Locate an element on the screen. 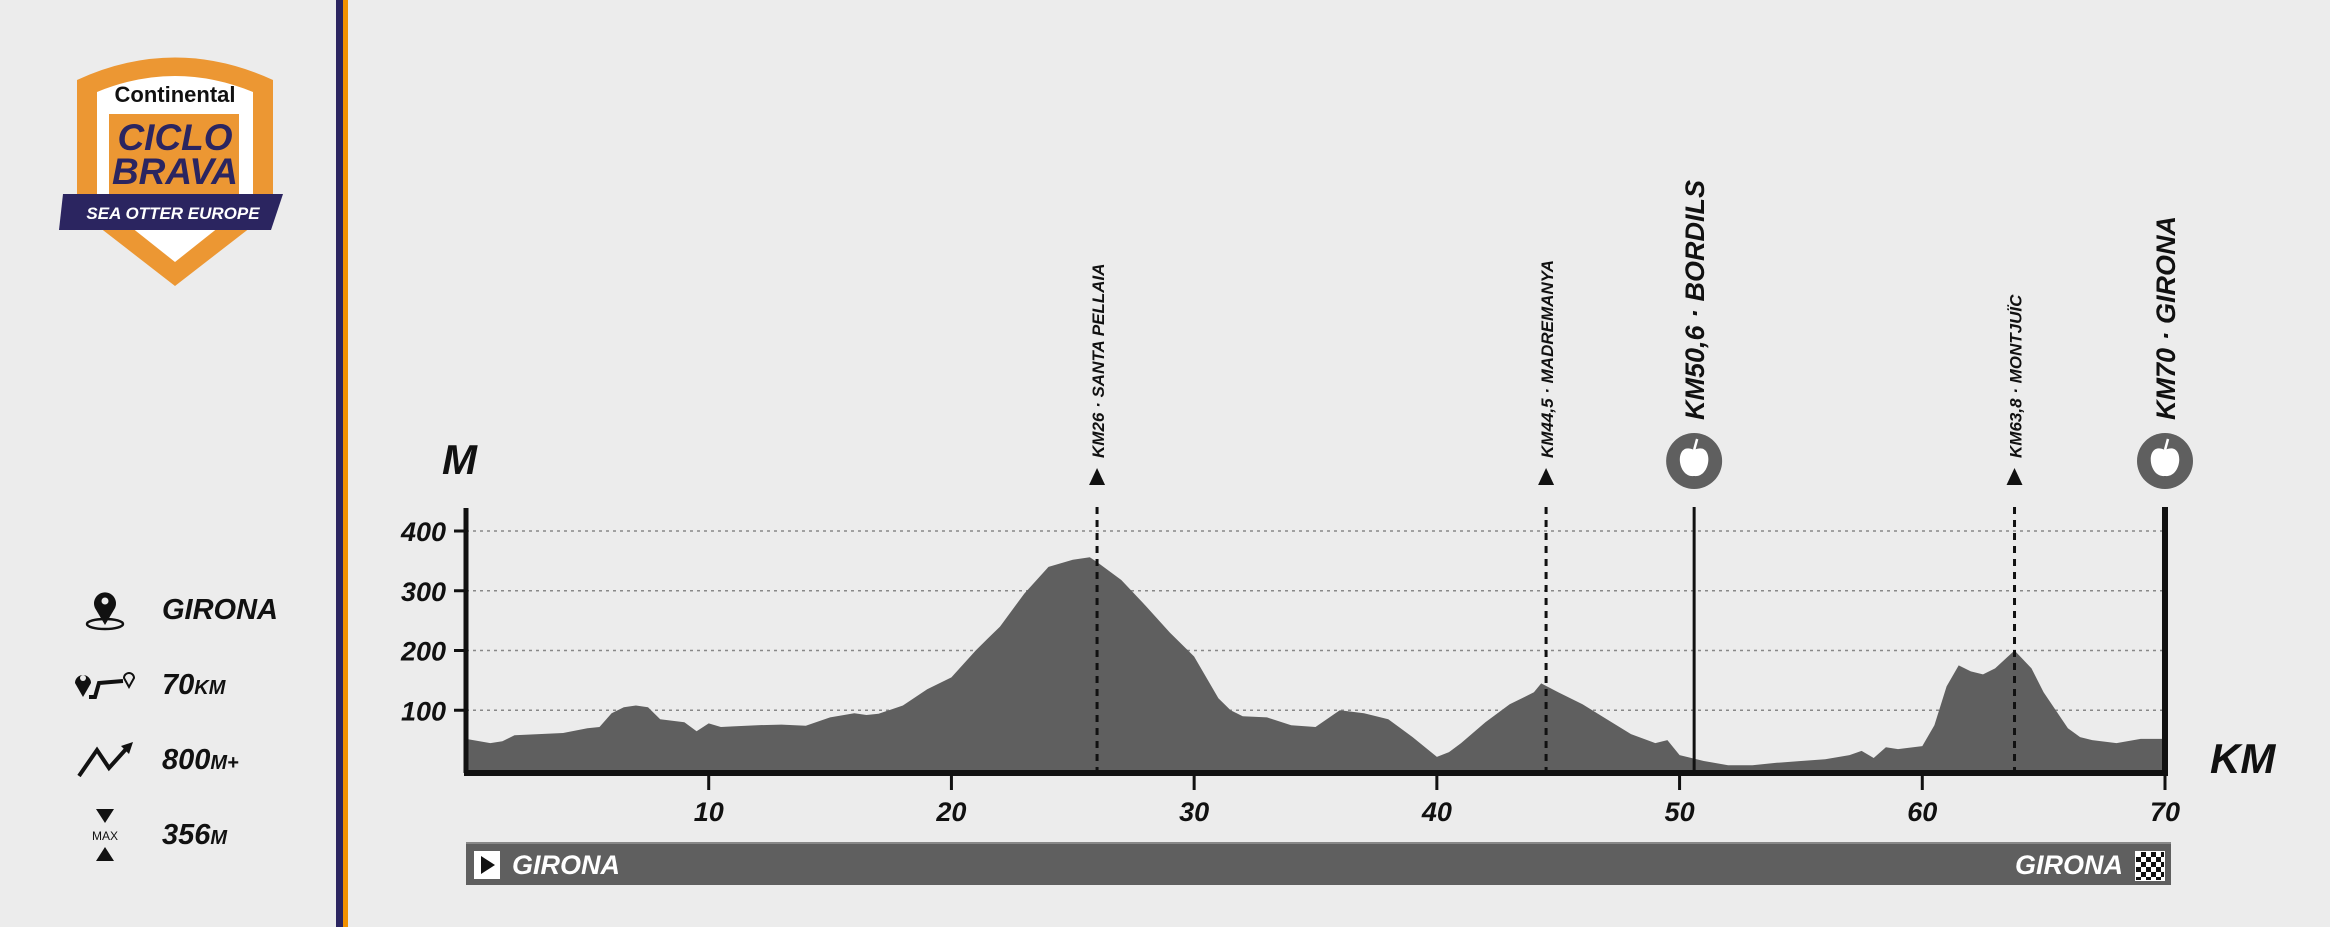 The width and height of the screenshot is (2330, 927). x-tick-label: 30 is located at coordinates (1194, 812).